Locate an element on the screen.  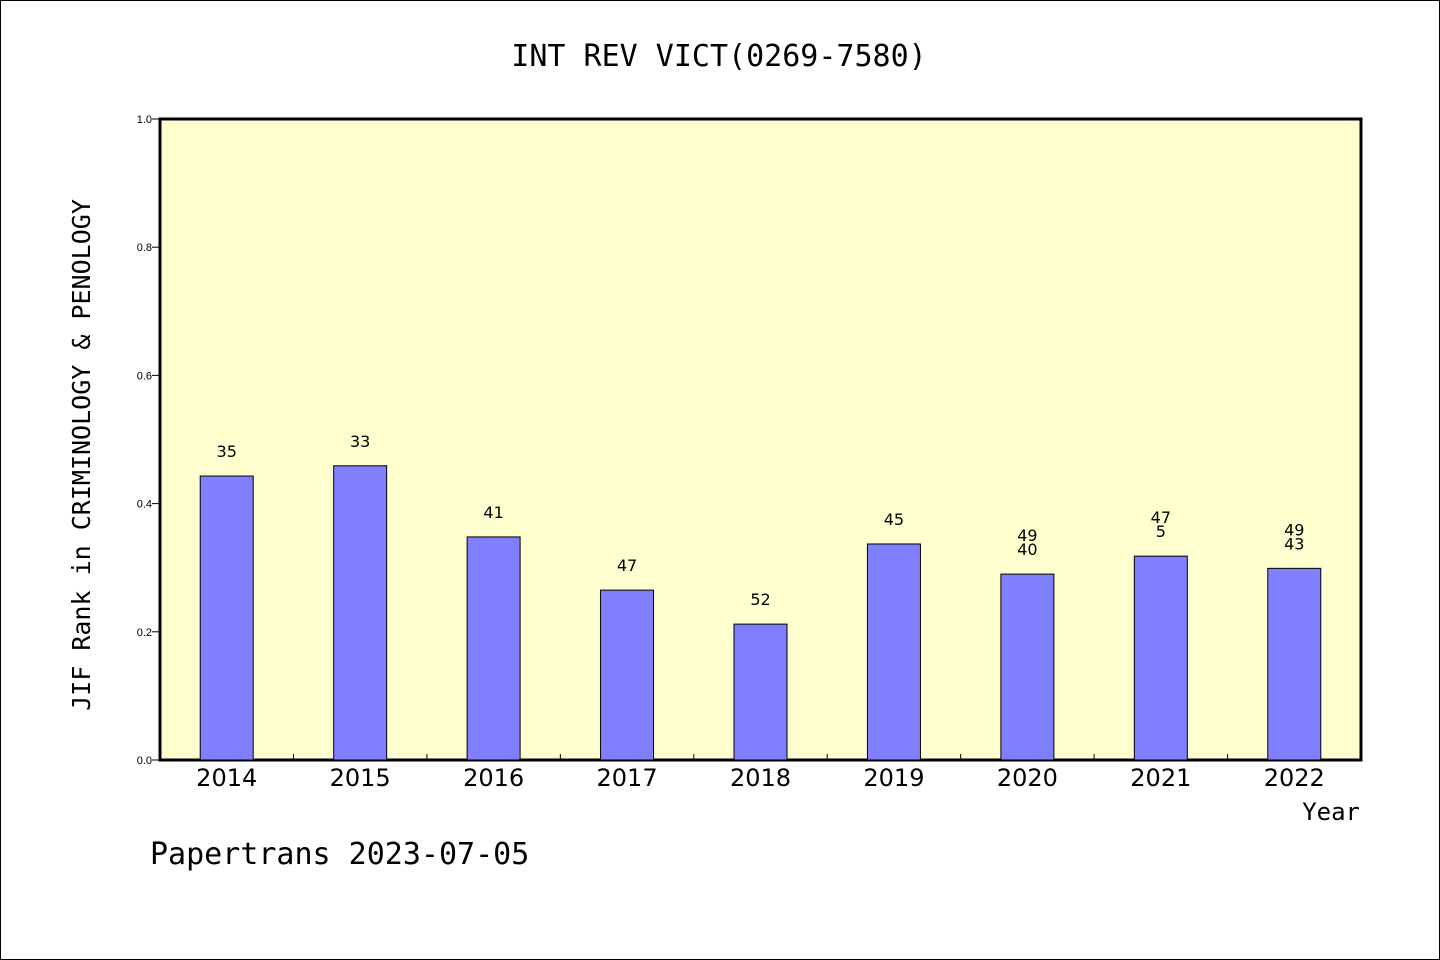
x-tick-label: 2018 is located at coordinates (760, 778).